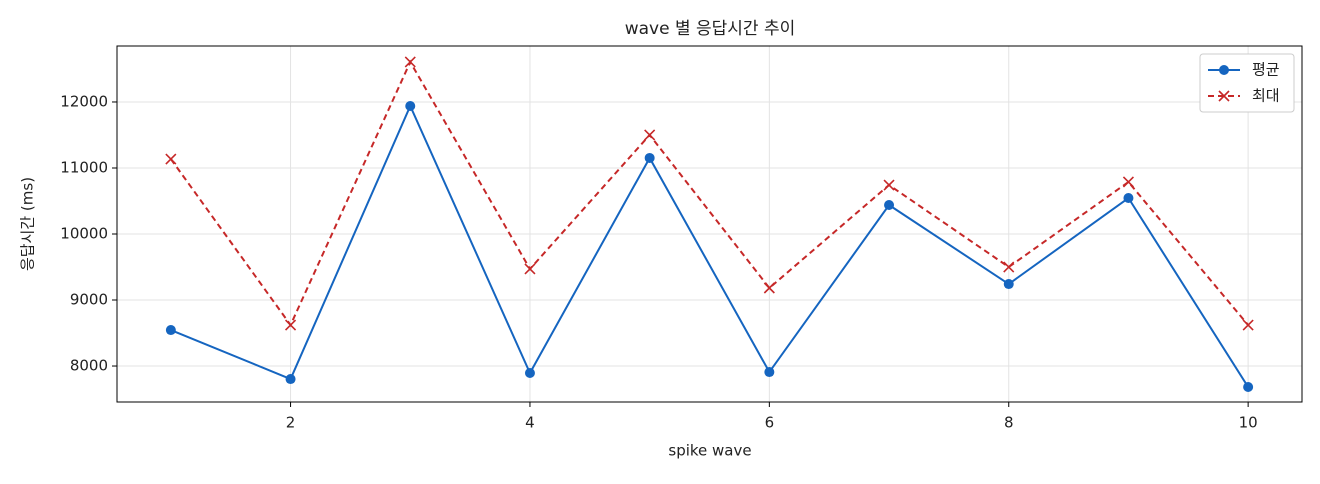 This screenshot has width=1320, height=484. Describe the element at coordinates (28, 224) in the screenshot. I see `y-axis-label: 응답시간 (ms)` at that location.